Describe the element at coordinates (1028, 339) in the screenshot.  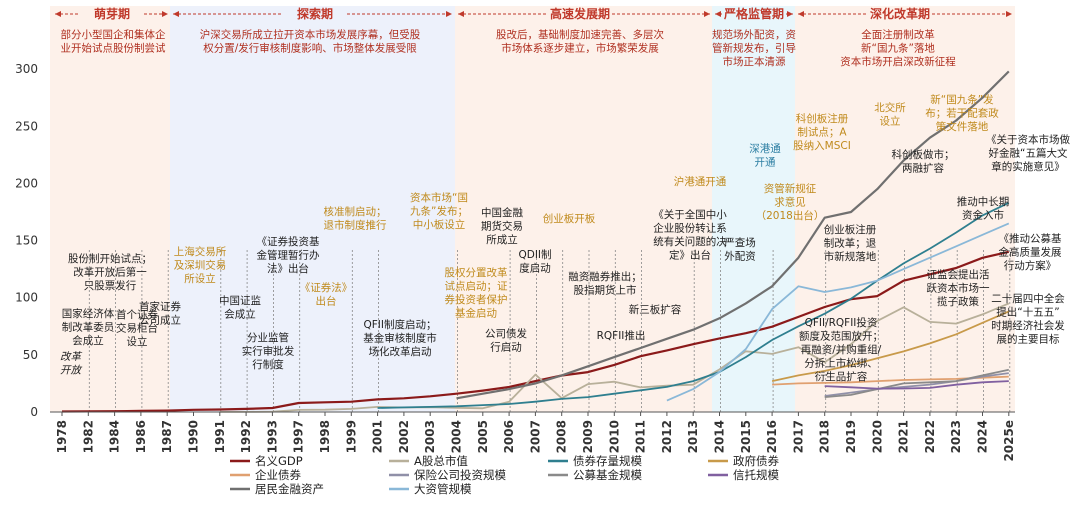
I see `event-e2025c-line-3: 展的主要目标` at that location.